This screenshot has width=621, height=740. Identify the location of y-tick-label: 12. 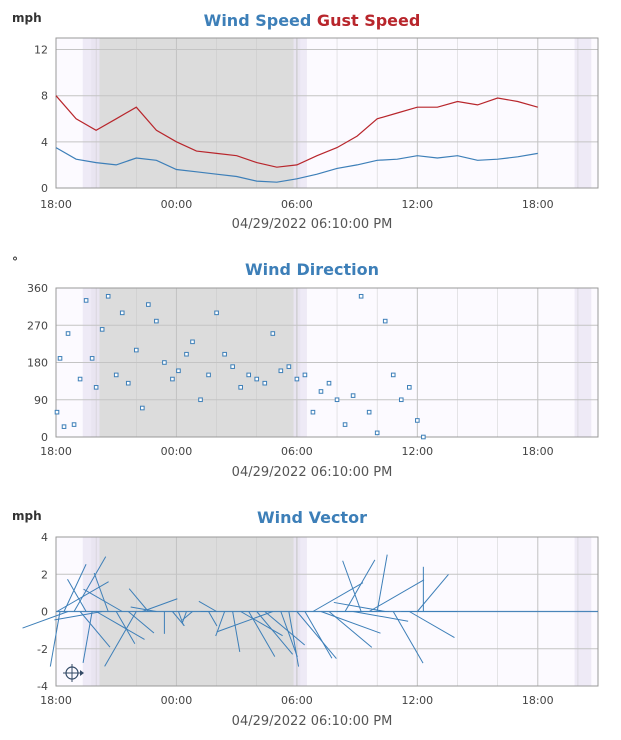
(41, 50).